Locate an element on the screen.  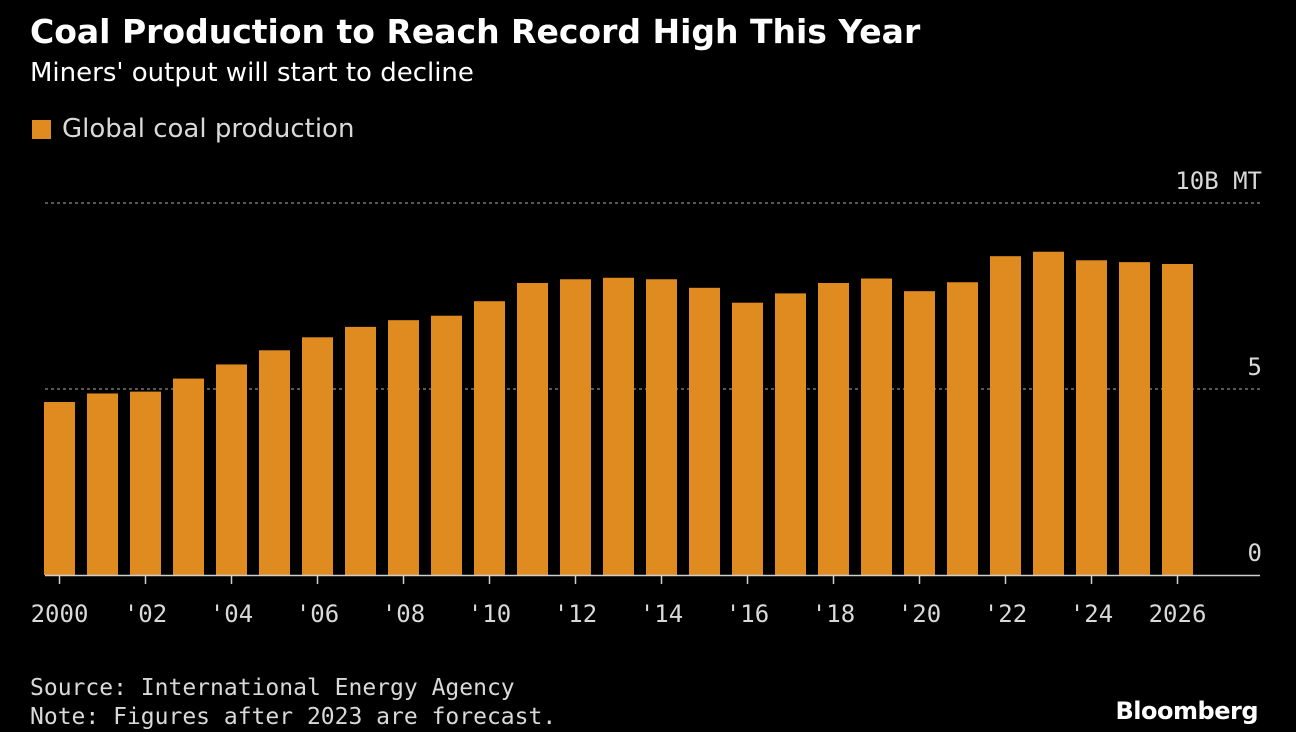
chart-subtitle: Miners' output will start to decline is located at coordinates (252, 73).